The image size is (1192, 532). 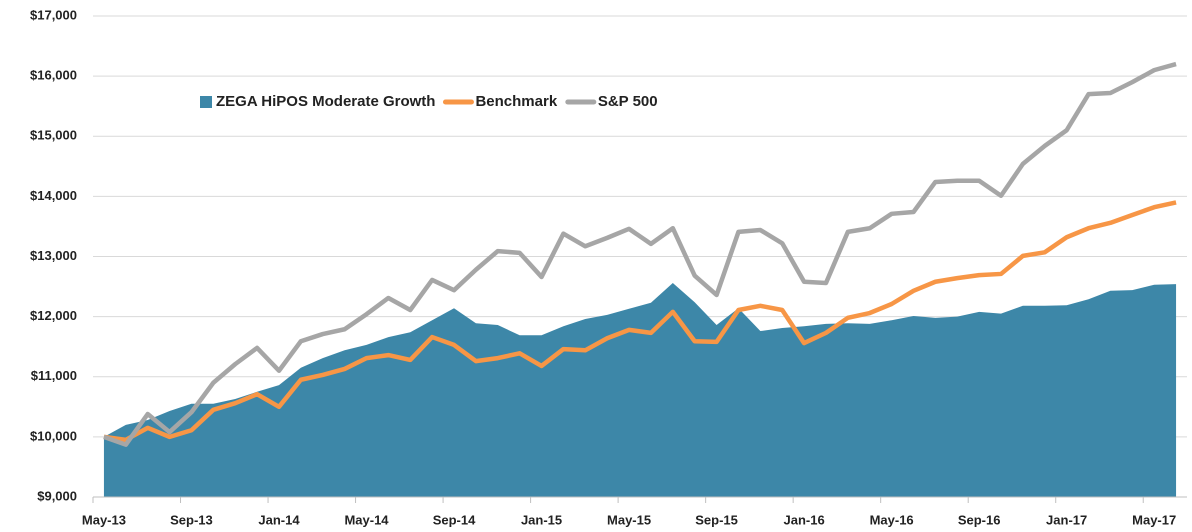 What do you see at coordinates (629, 519) in the screenshot?
I see `x-tick-label: May-15` at bounding box center [629, 519].